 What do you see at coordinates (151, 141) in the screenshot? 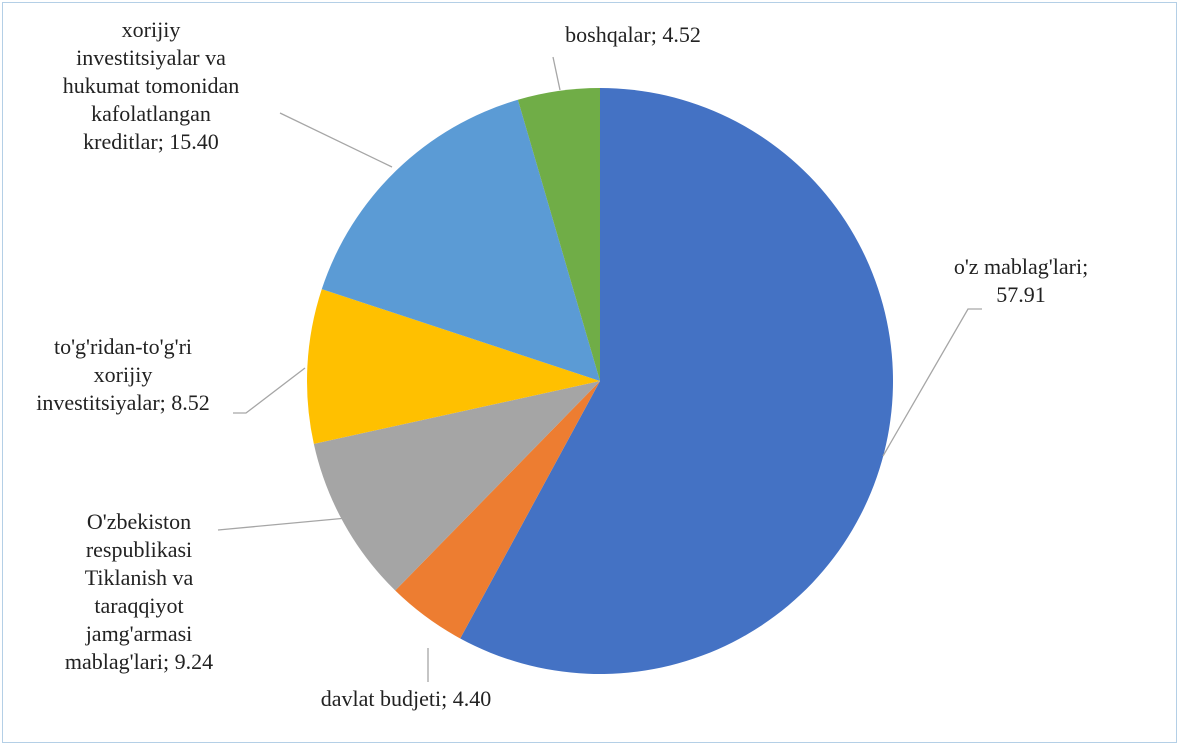
I see `data-label-line: kreditlar; 15.40` at bounding box center [151, 141].